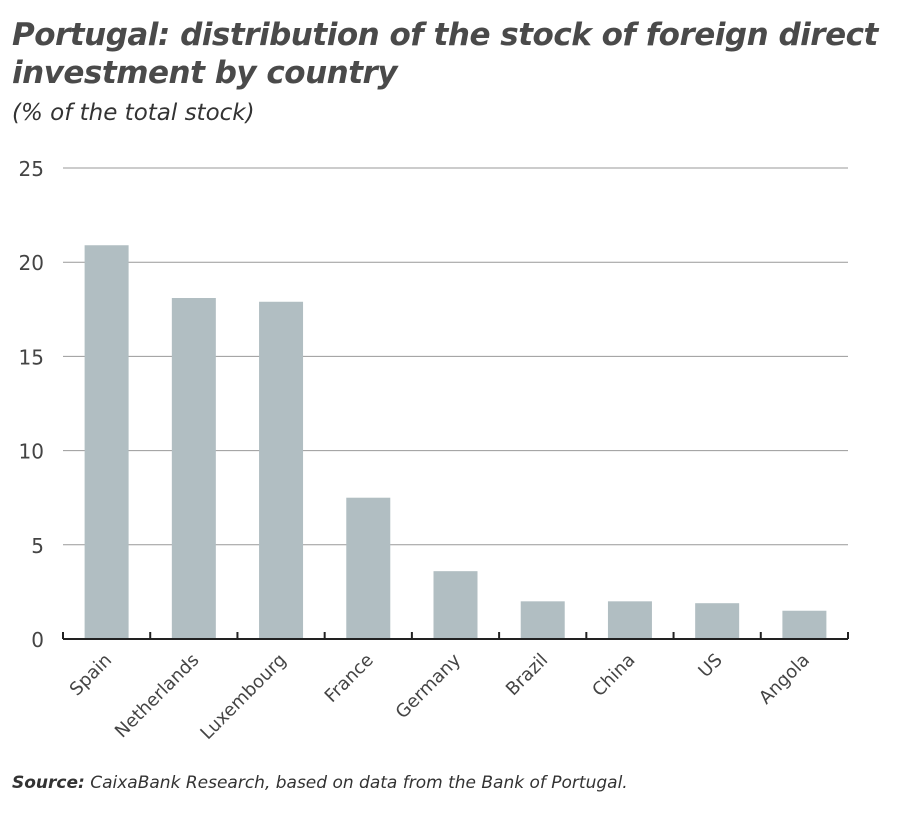  Describe the element at coordinates (106, 442) in the screenshot. I see `bar-spain` at that location.